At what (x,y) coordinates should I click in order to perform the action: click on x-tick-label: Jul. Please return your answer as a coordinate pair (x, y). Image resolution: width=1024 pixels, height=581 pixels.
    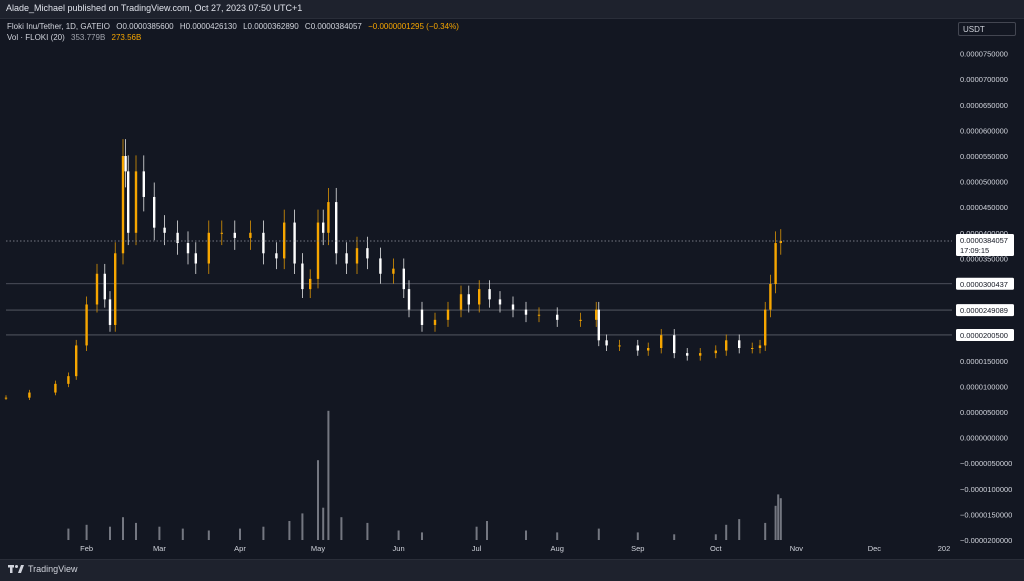
    Looking at the image, I should click on (477, 548).